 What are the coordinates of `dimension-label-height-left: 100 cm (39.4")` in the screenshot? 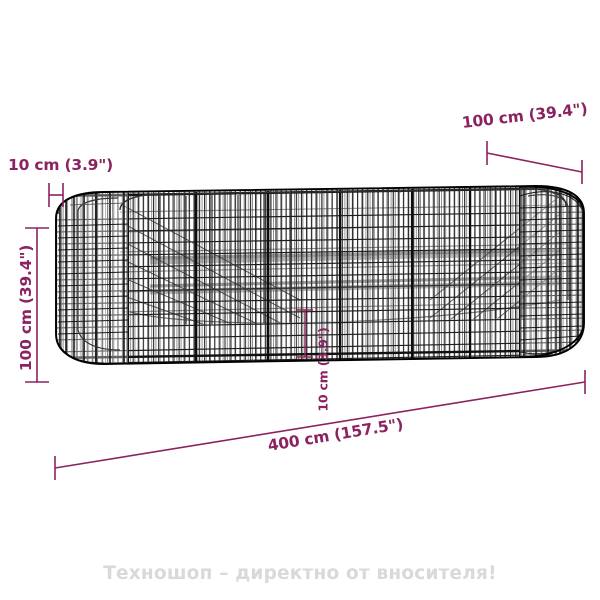 It's located at (26, 308).